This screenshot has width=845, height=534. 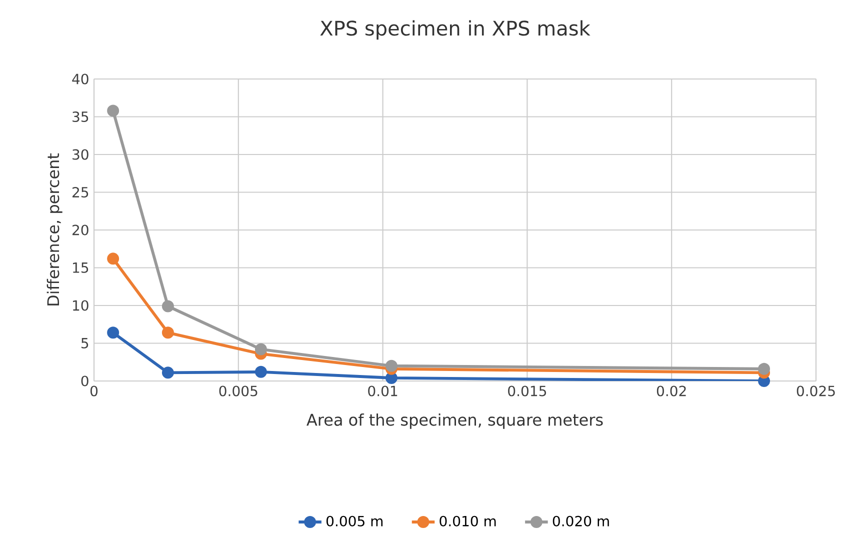 What do you see at coordinates (84, 381) in the screenshot?
I see `y-tick-label: 0` at bounding box center [84, 381].